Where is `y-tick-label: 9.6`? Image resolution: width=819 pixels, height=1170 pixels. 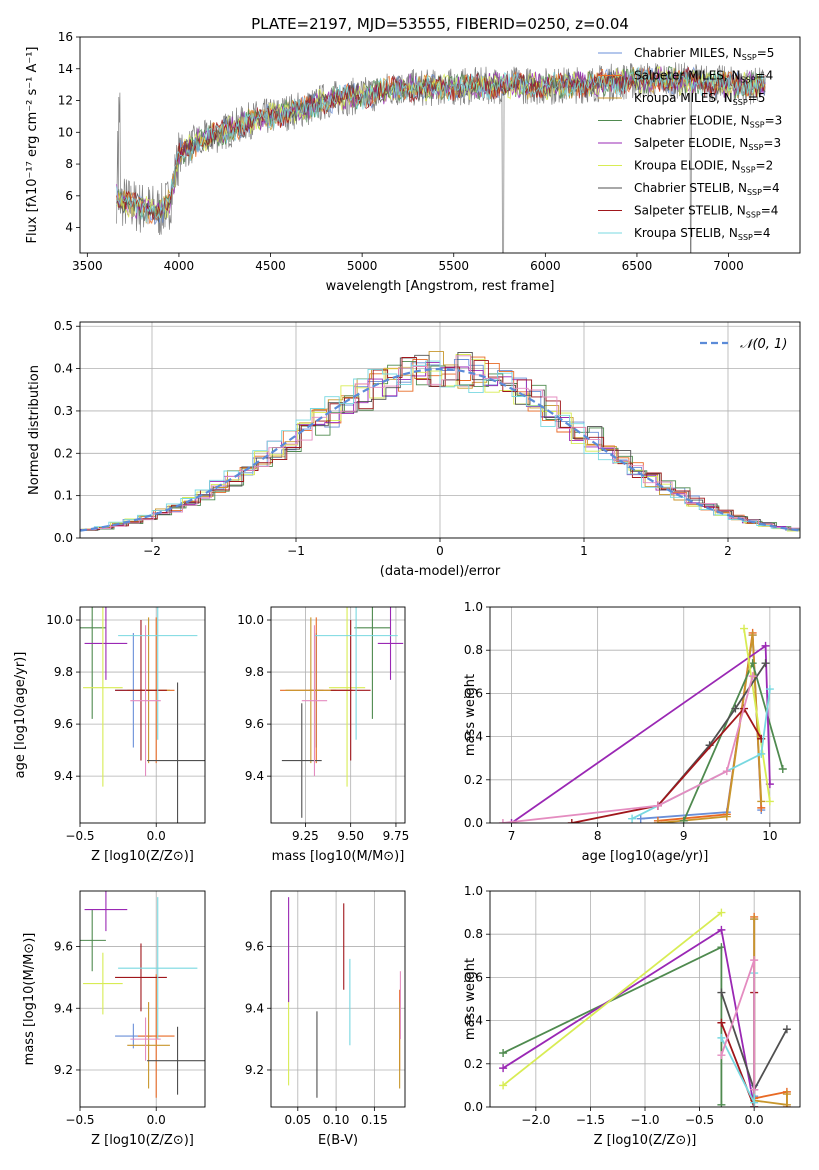 y-tick-label: 9.6 is located at coordinates (254, 724).